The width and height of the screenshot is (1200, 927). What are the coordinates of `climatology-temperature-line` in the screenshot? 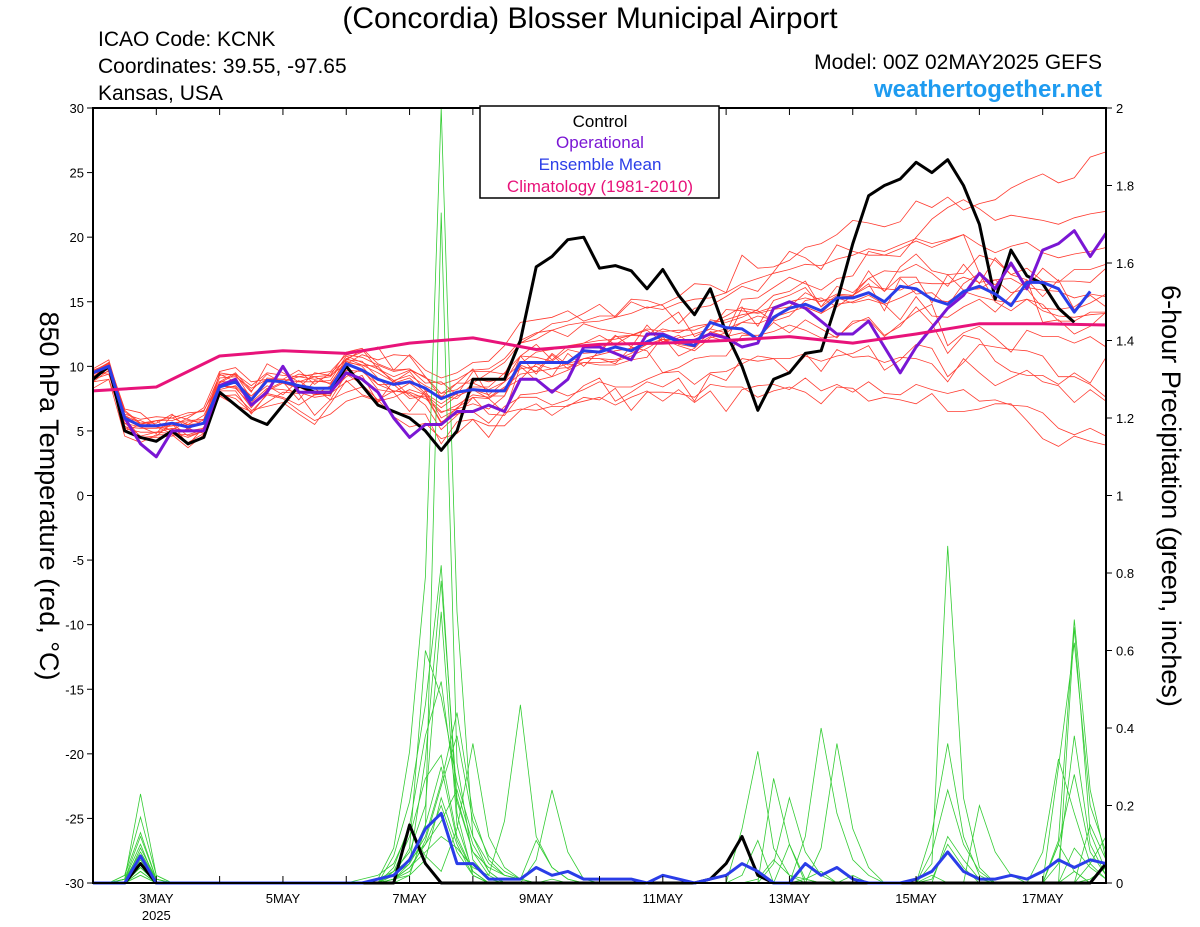 It's located at (599, 357).